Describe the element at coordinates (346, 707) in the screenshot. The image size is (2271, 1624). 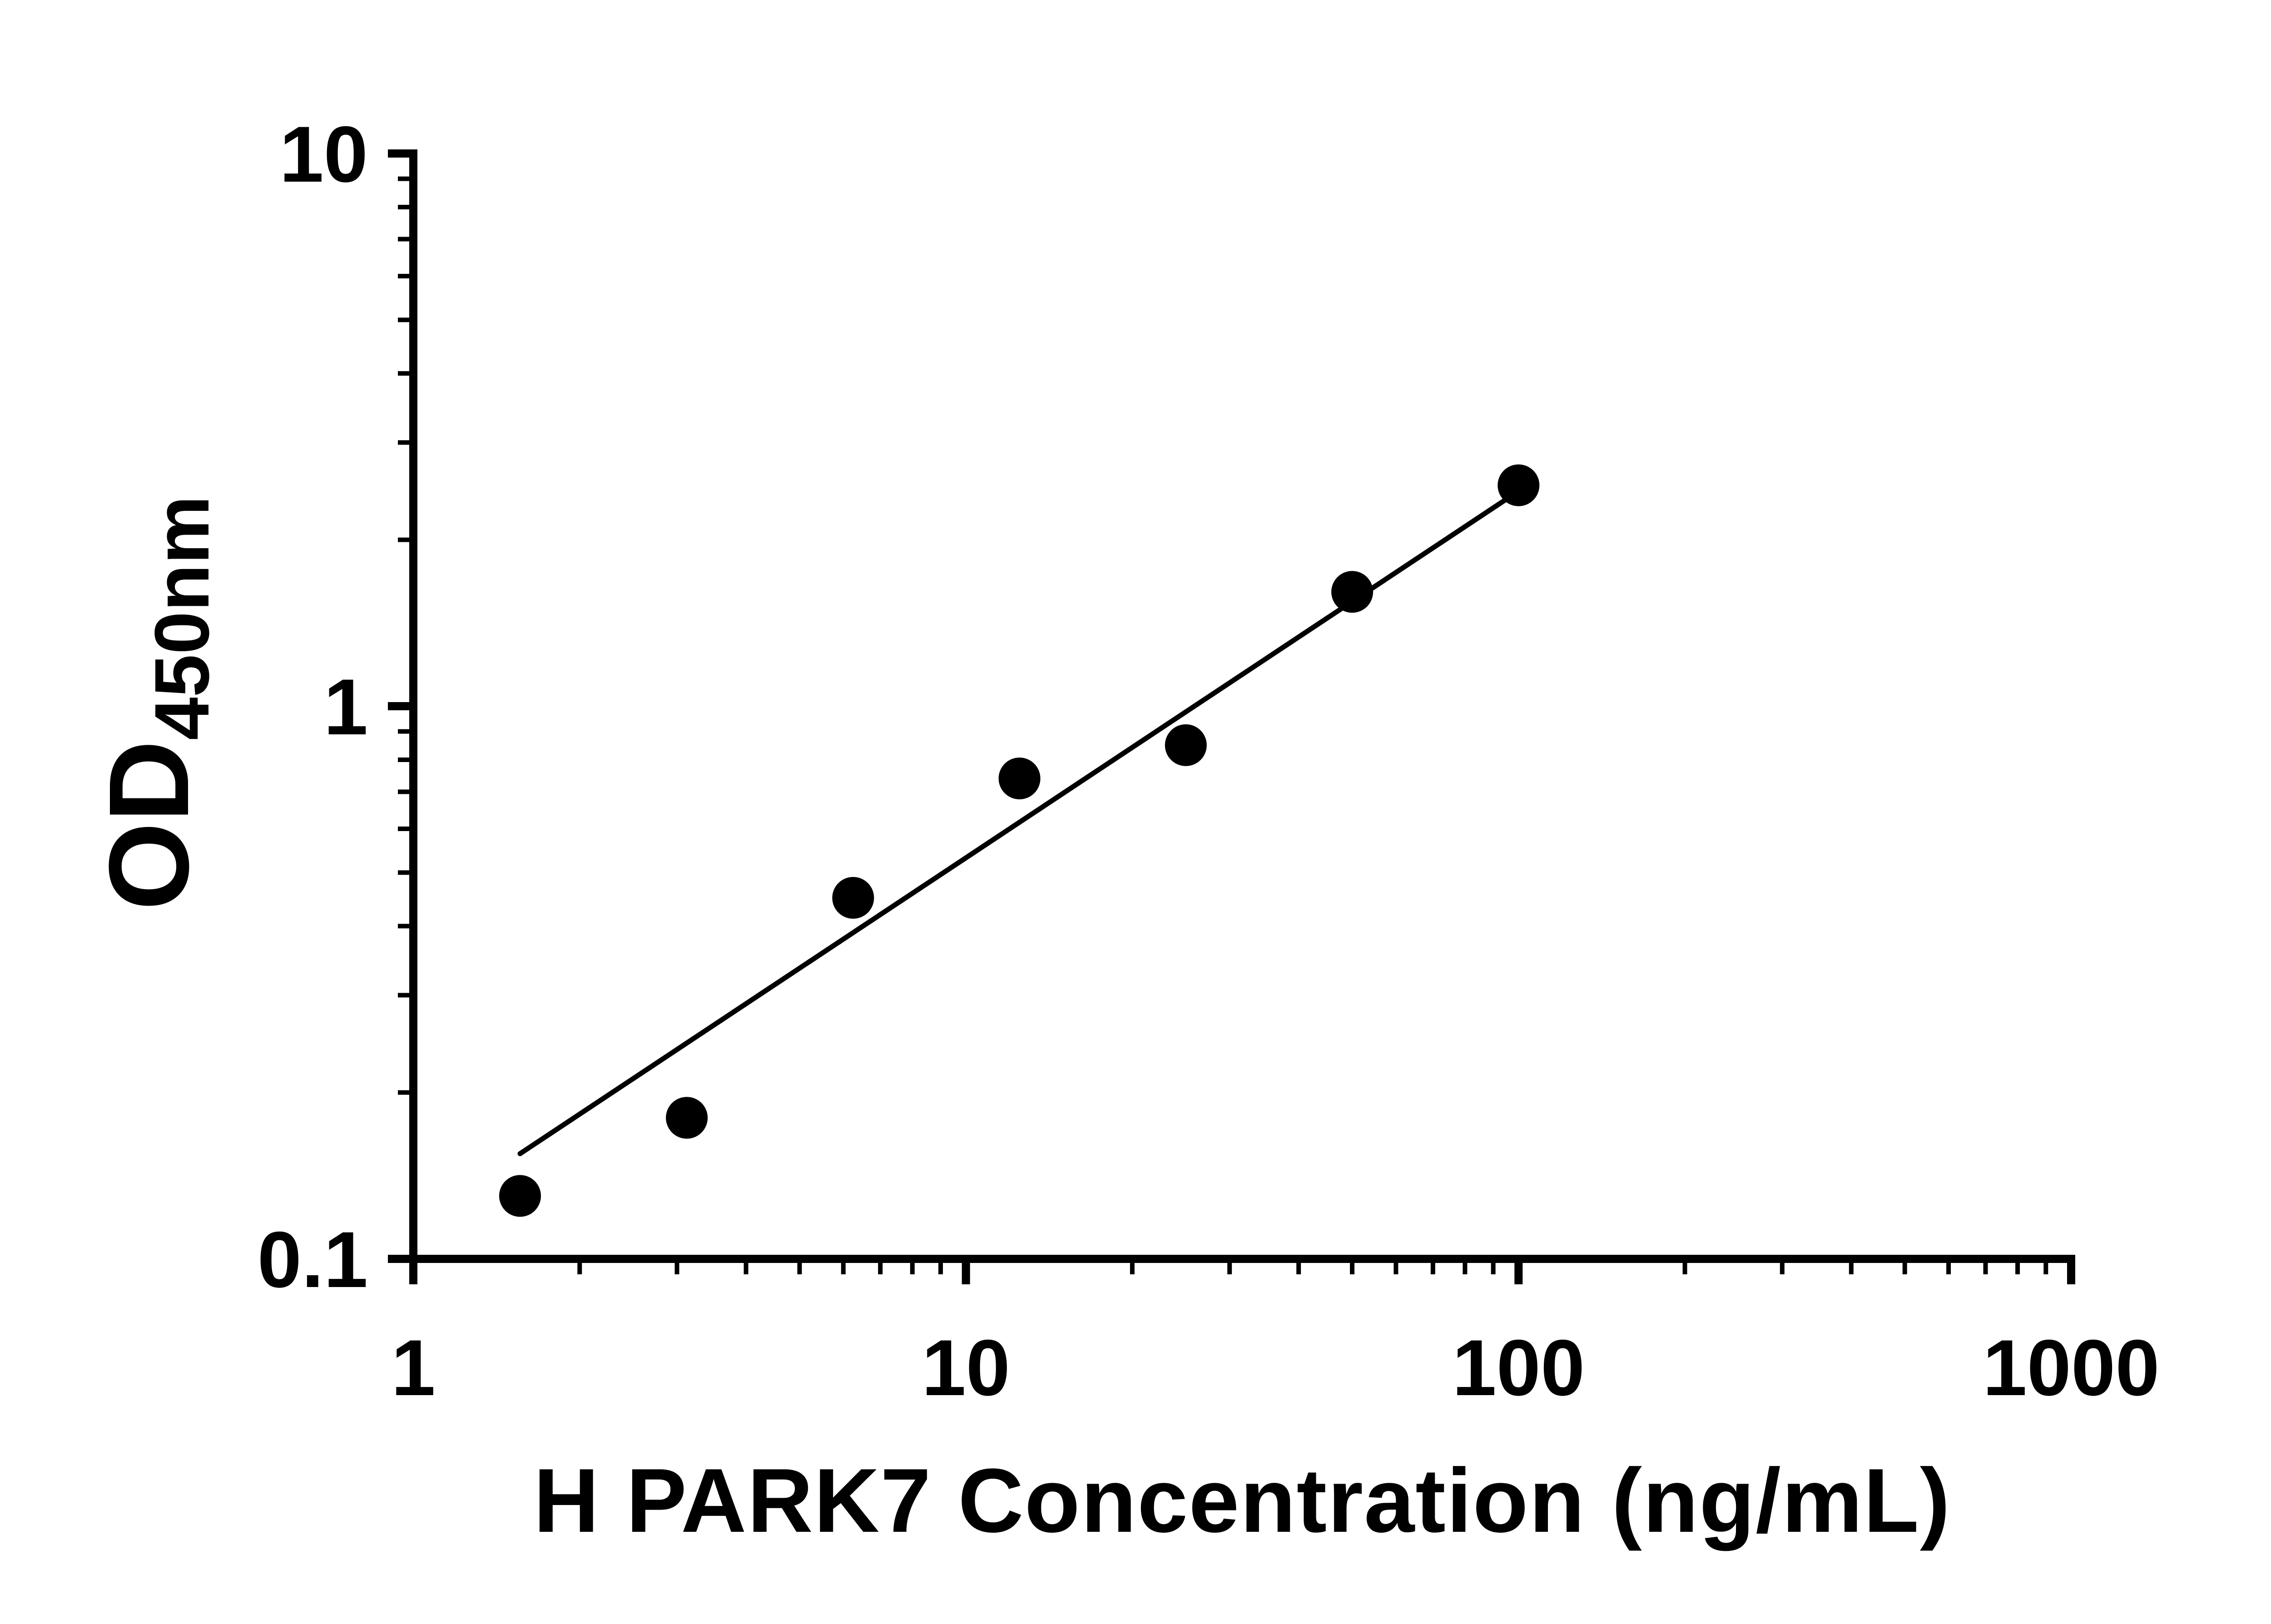
I see `y-tick-label: 1` at that location.